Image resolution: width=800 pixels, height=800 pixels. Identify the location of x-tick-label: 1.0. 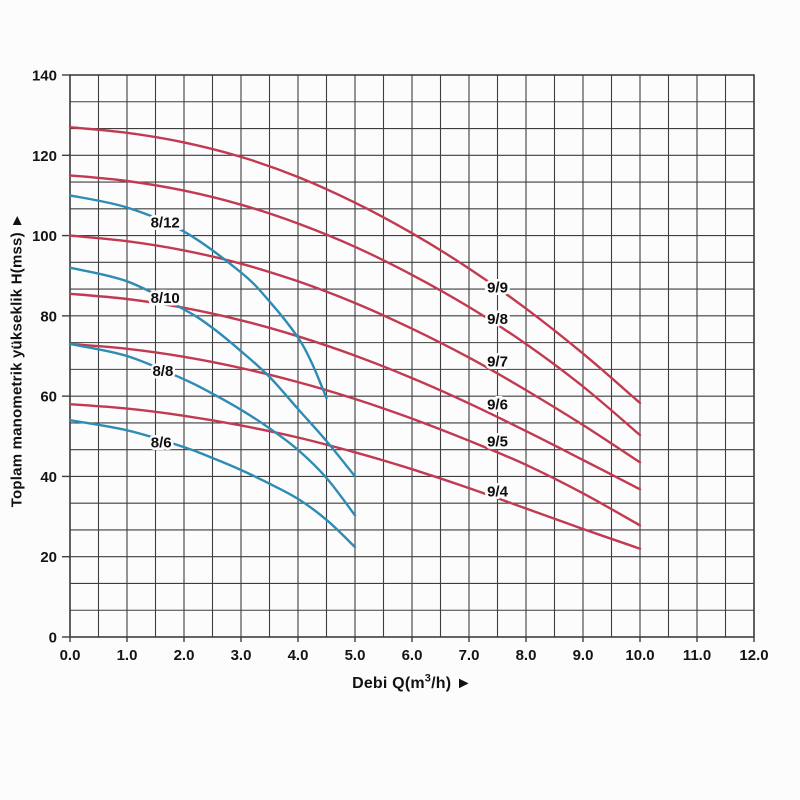
(127, 655).